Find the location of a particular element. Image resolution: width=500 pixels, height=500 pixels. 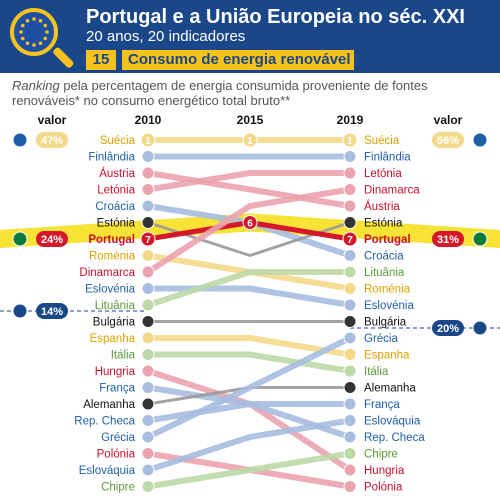

left-value-flag-icon-UE is located at coordinates (20, 311).